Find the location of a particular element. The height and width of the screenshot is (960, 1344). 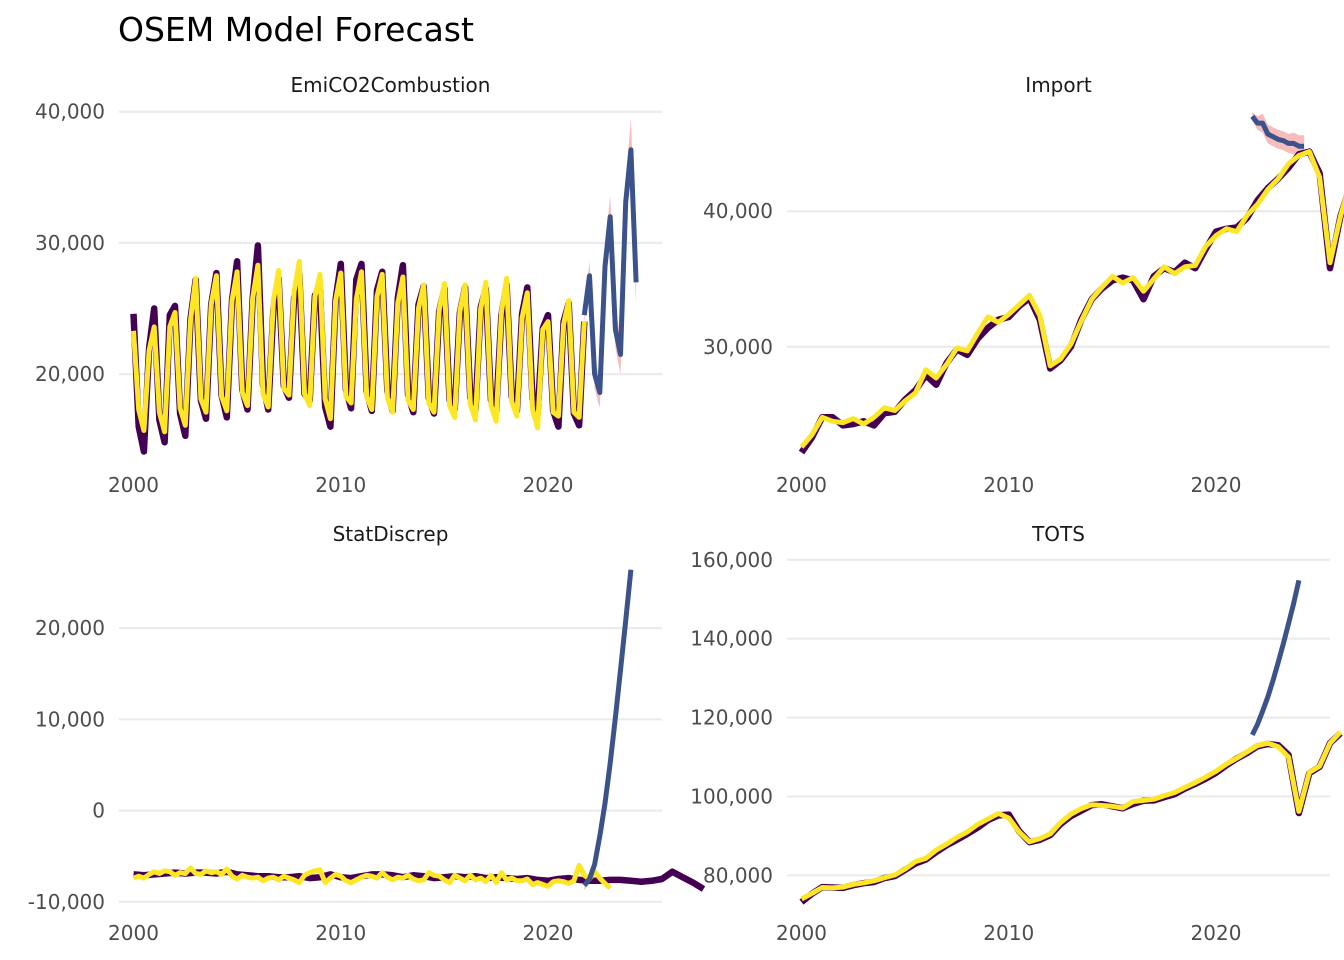

y-tick-label: 120,000 is located at coordinates (731, 718).